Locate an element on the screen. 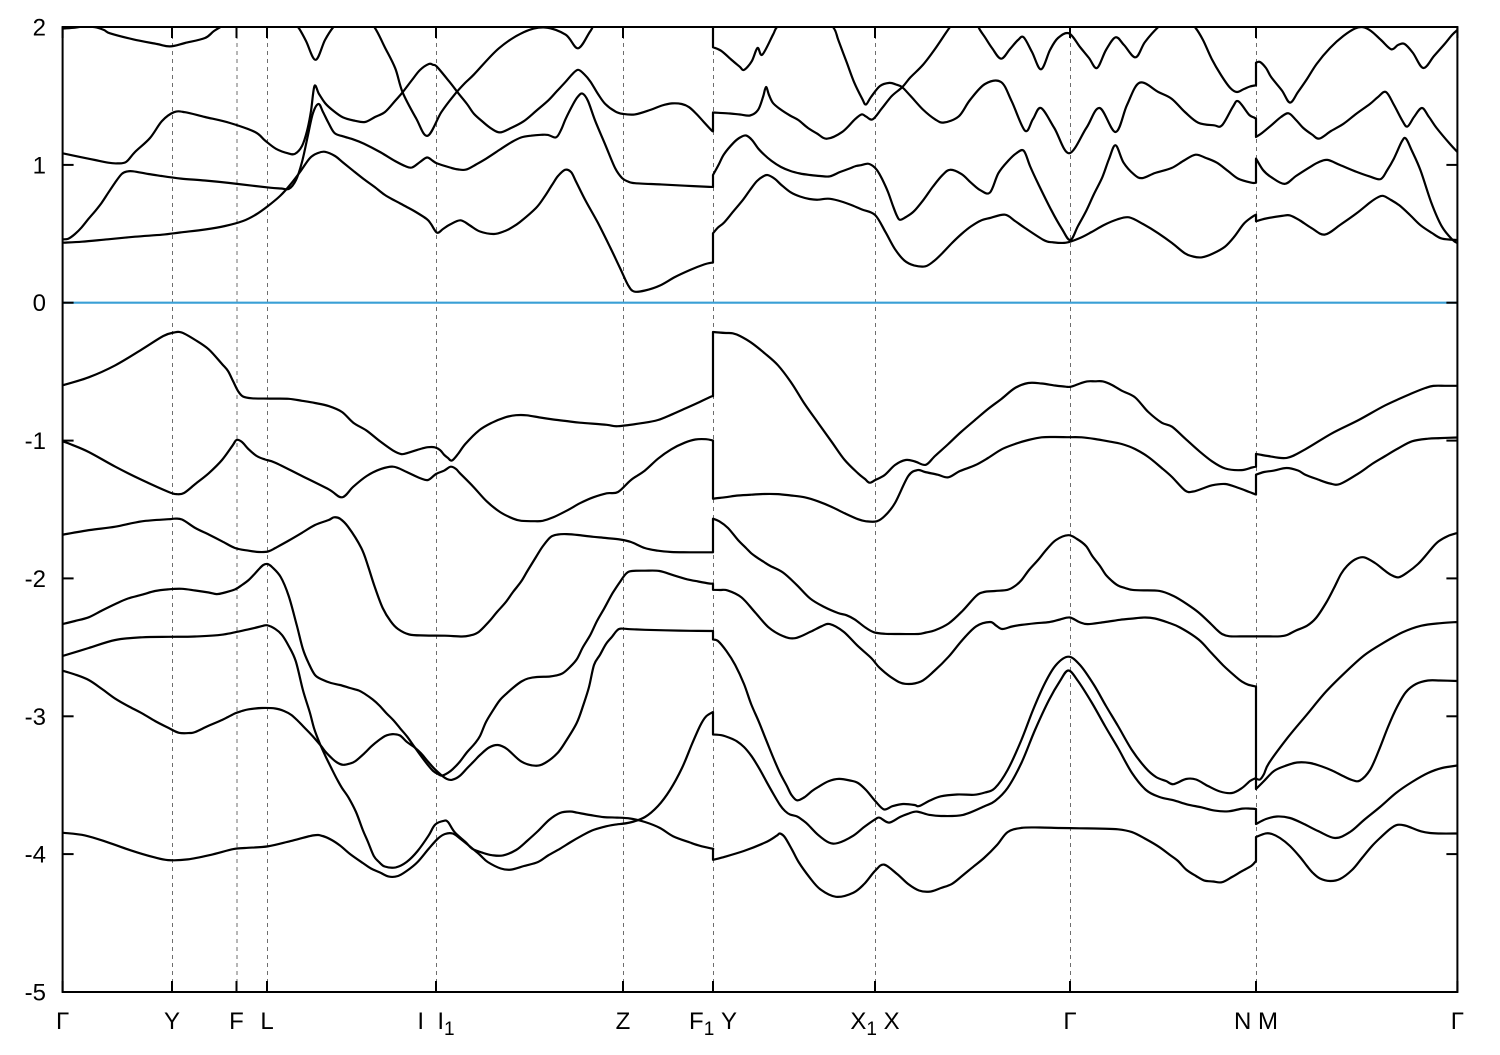 The width and height of the screenshot is (1500, 1055). svg-text: 2 is located at coordinates (39, 28).